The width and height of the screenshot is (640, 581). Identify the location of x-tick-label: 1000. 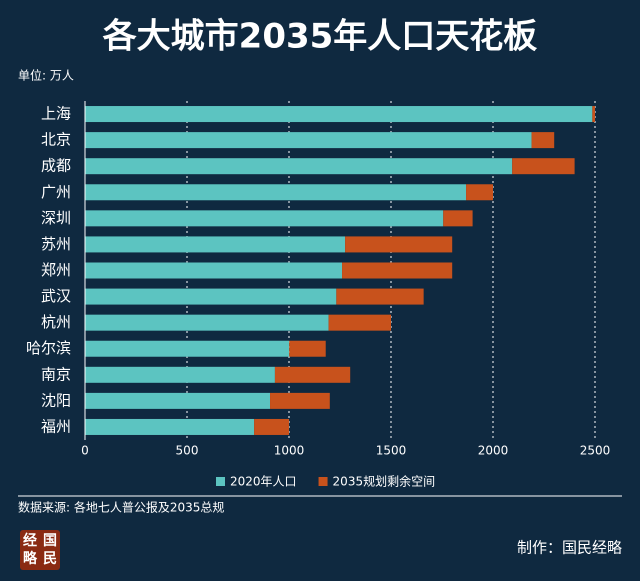
(289, 451).